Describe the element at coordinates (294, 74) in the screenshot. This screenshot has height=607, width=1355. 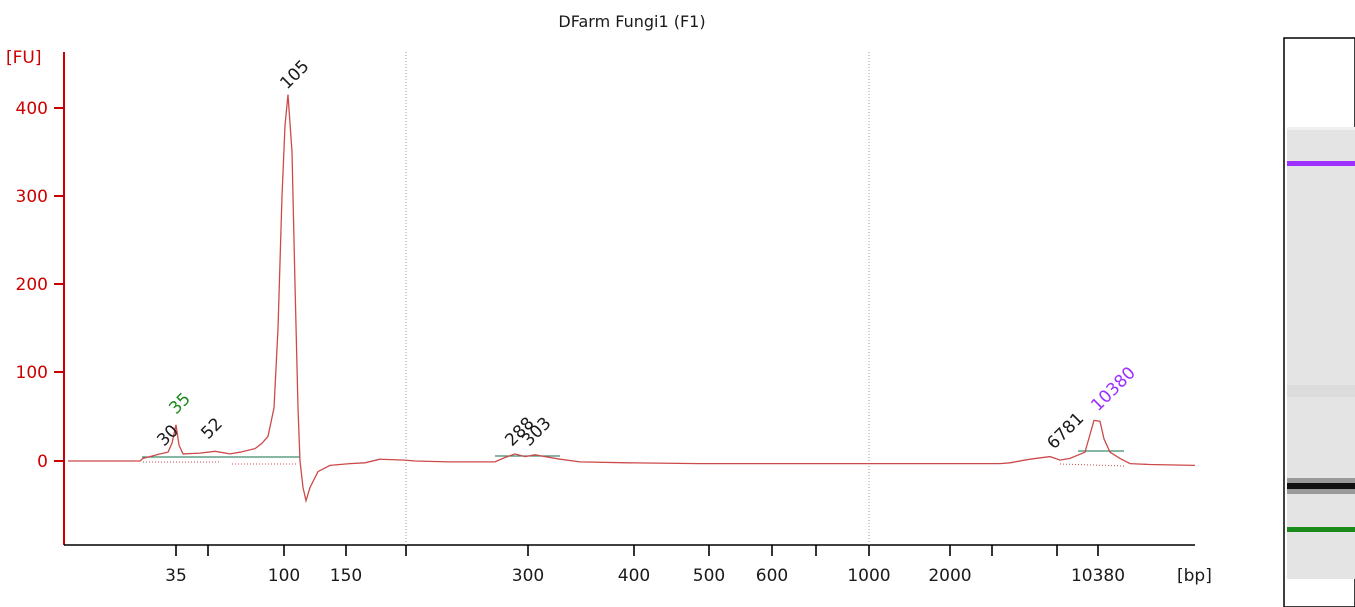
I see `peak-label: 105` at that location.